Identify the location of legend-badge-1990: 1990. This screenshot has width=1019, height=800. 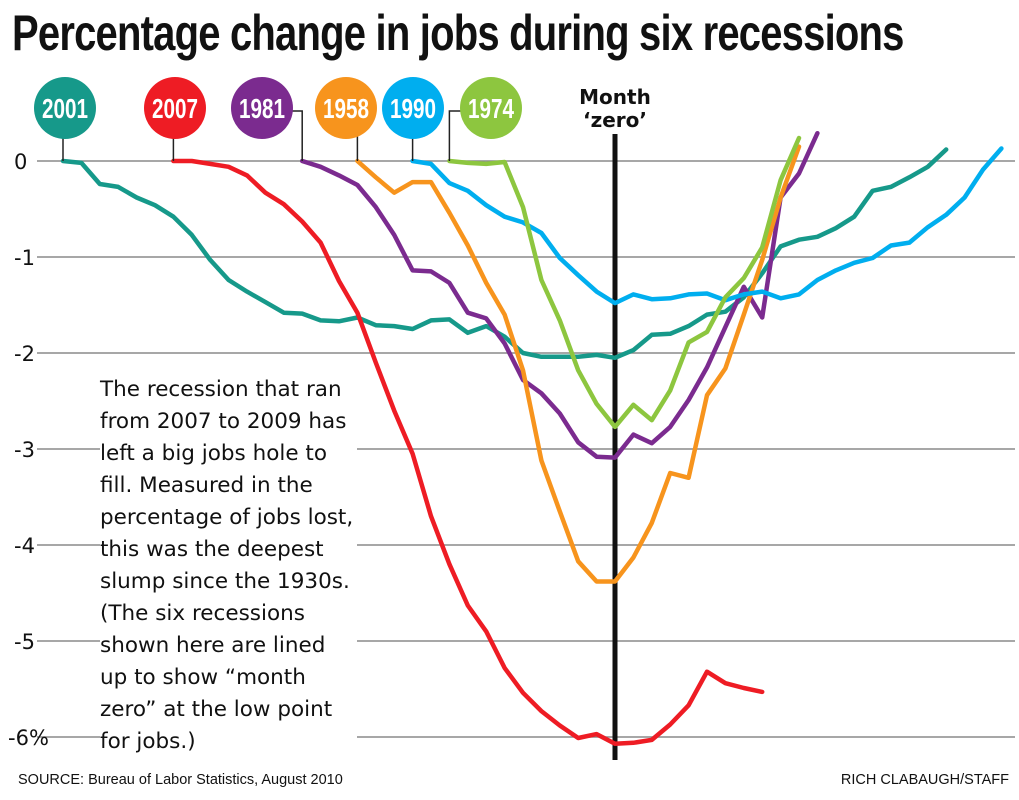
(413, 119).